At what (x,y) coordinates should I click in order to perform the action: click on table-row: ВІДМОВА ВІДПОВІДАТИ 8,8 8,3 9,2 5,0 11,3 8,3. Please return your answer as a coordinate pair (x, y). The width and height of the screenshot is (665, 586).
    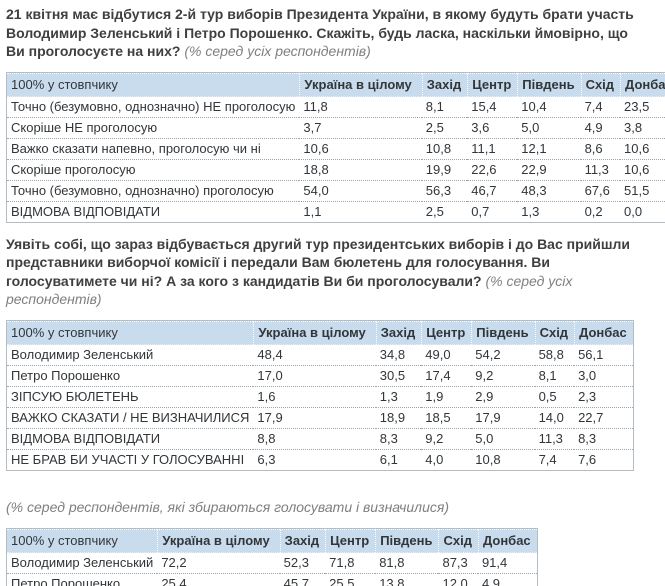
    Looking at the image, I should click on (320, 439).